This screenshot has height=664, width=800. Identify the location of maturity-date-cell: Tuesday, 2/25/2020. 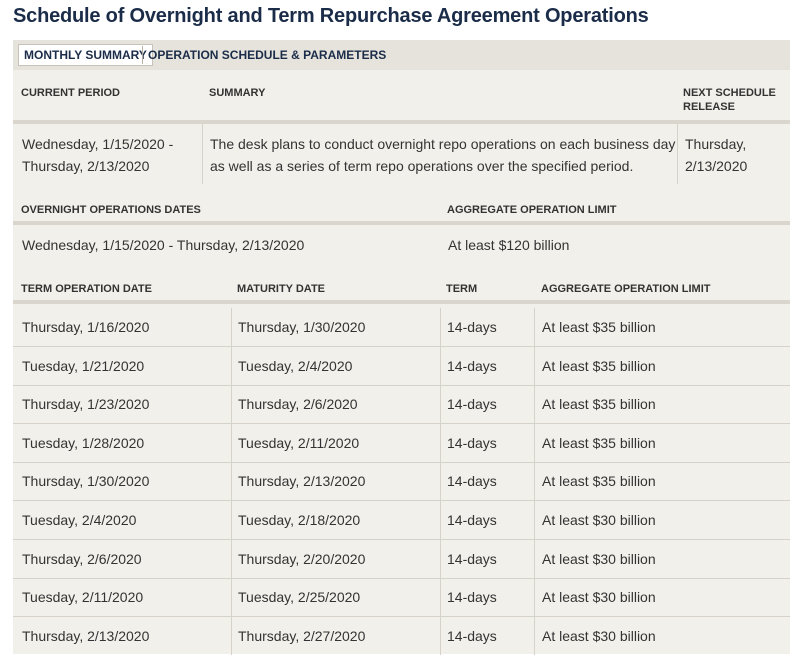
(299, 597).